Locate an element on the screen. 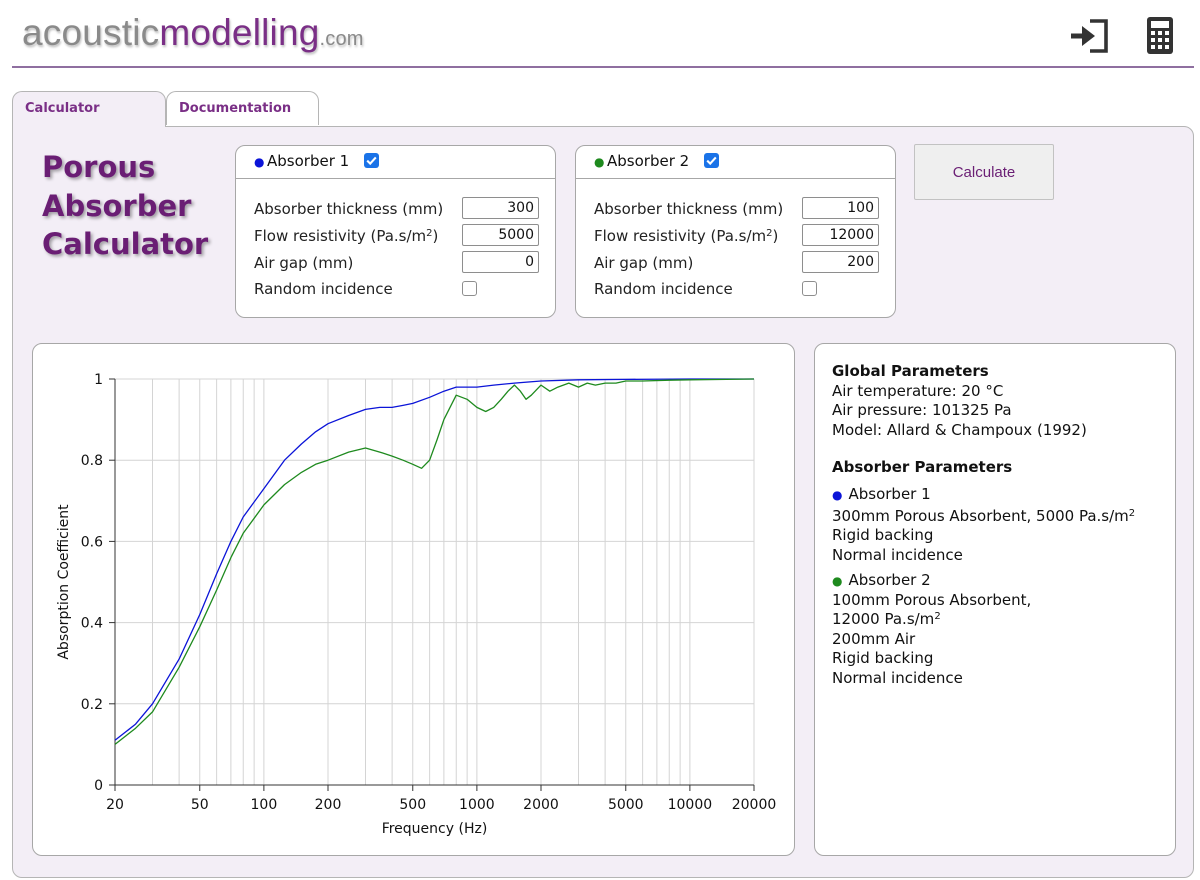  x-tick-label: 5000 is located at coordinates (626, 805).